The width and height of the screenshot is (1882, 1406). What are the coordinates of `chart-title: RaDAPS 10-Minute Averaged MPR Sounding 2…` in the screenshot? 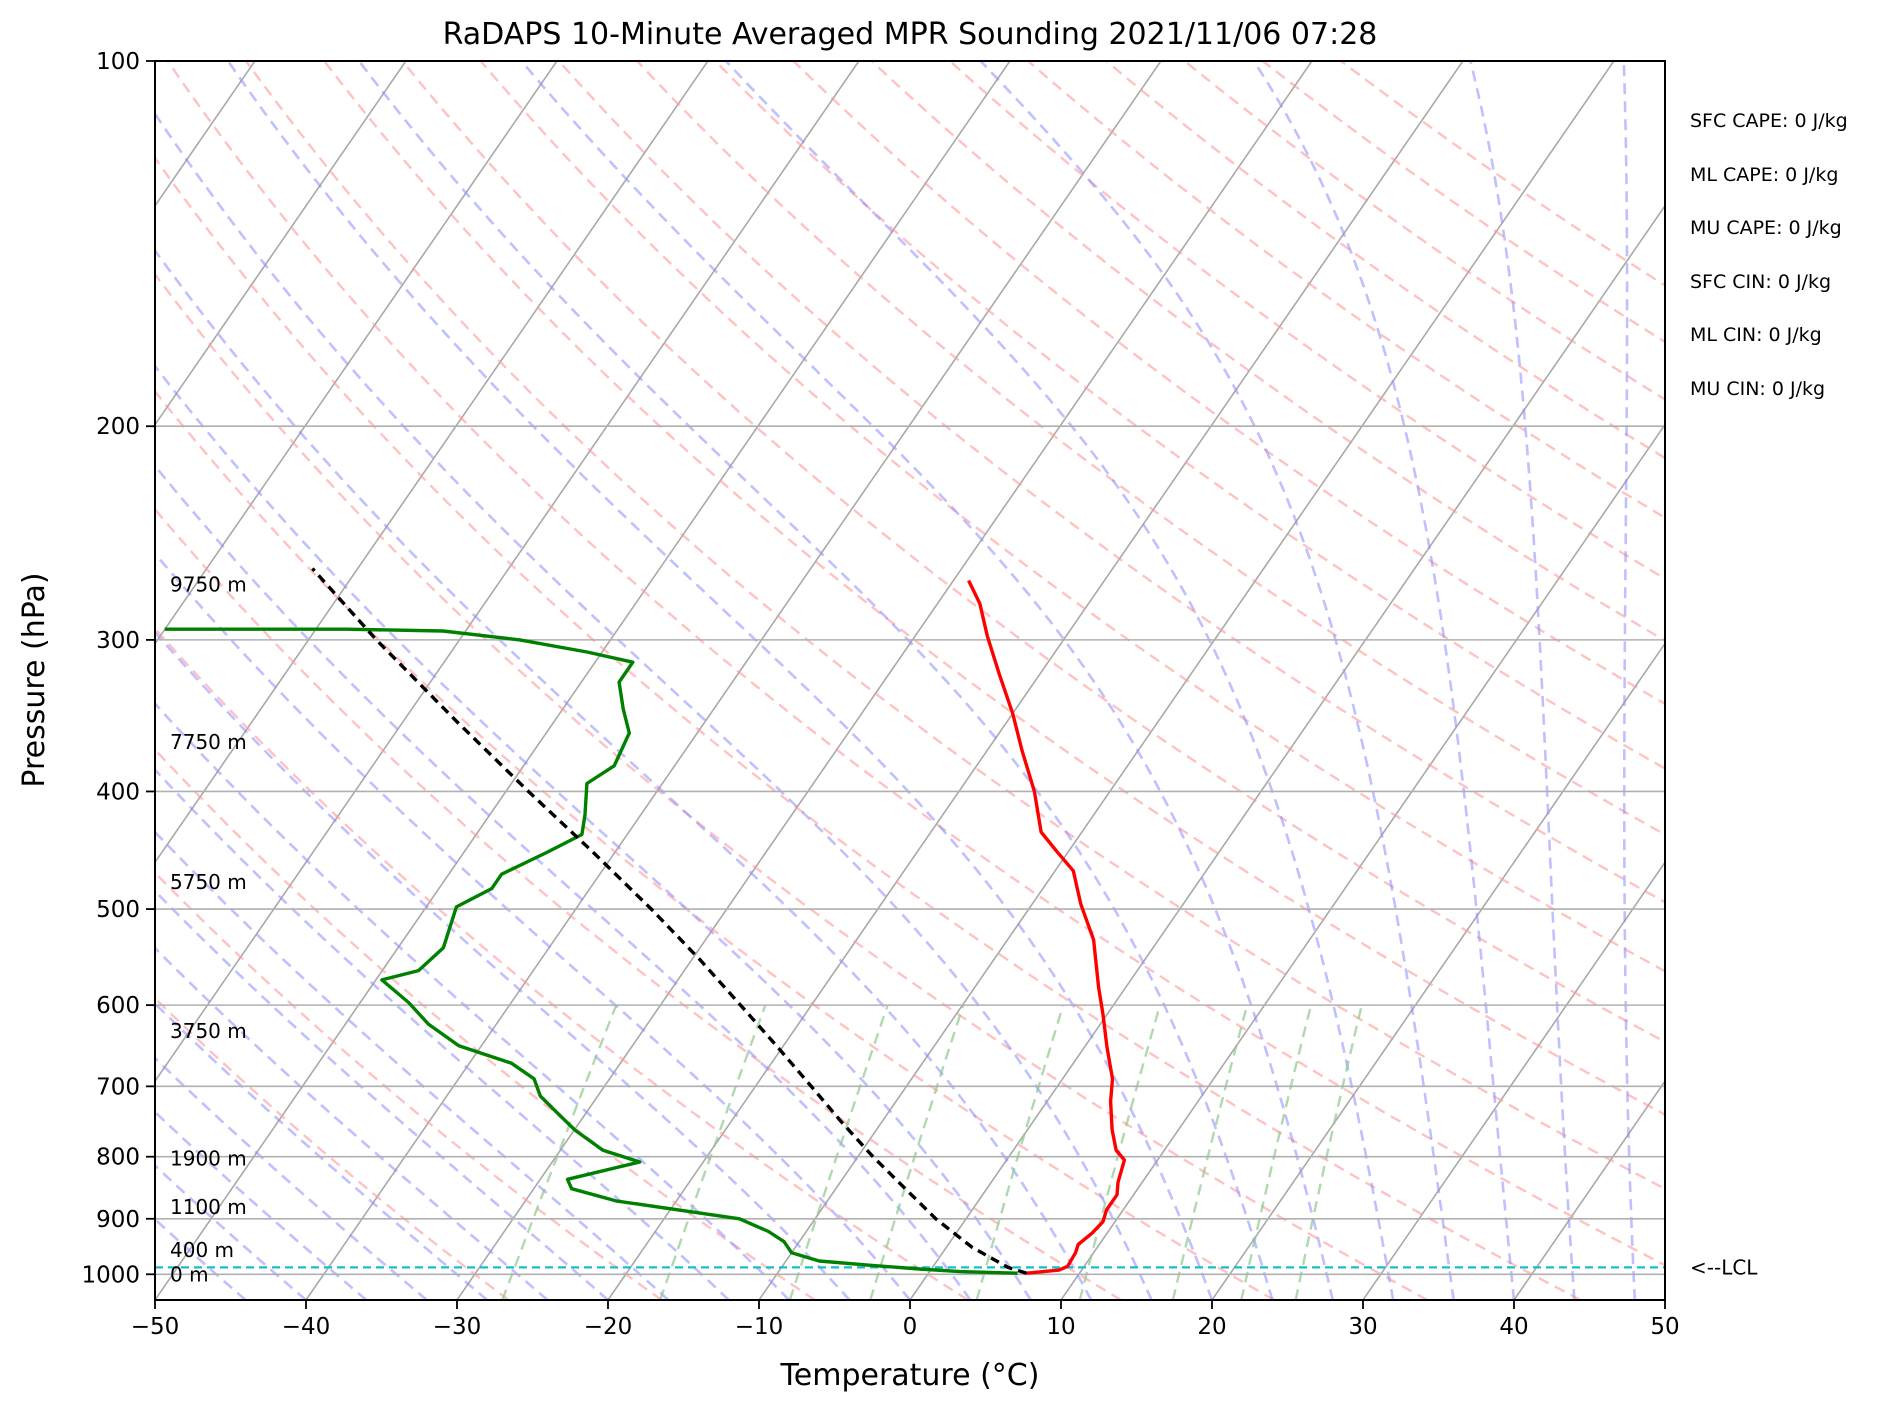 It's located at (910, 34).